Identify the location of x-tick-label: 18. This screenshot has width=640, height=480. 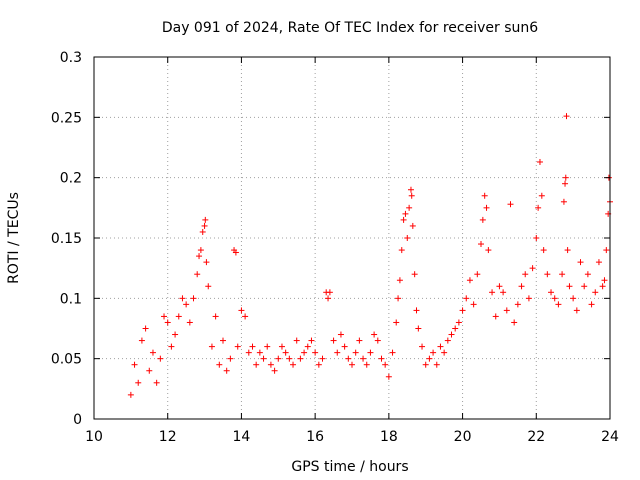
(389, 437).